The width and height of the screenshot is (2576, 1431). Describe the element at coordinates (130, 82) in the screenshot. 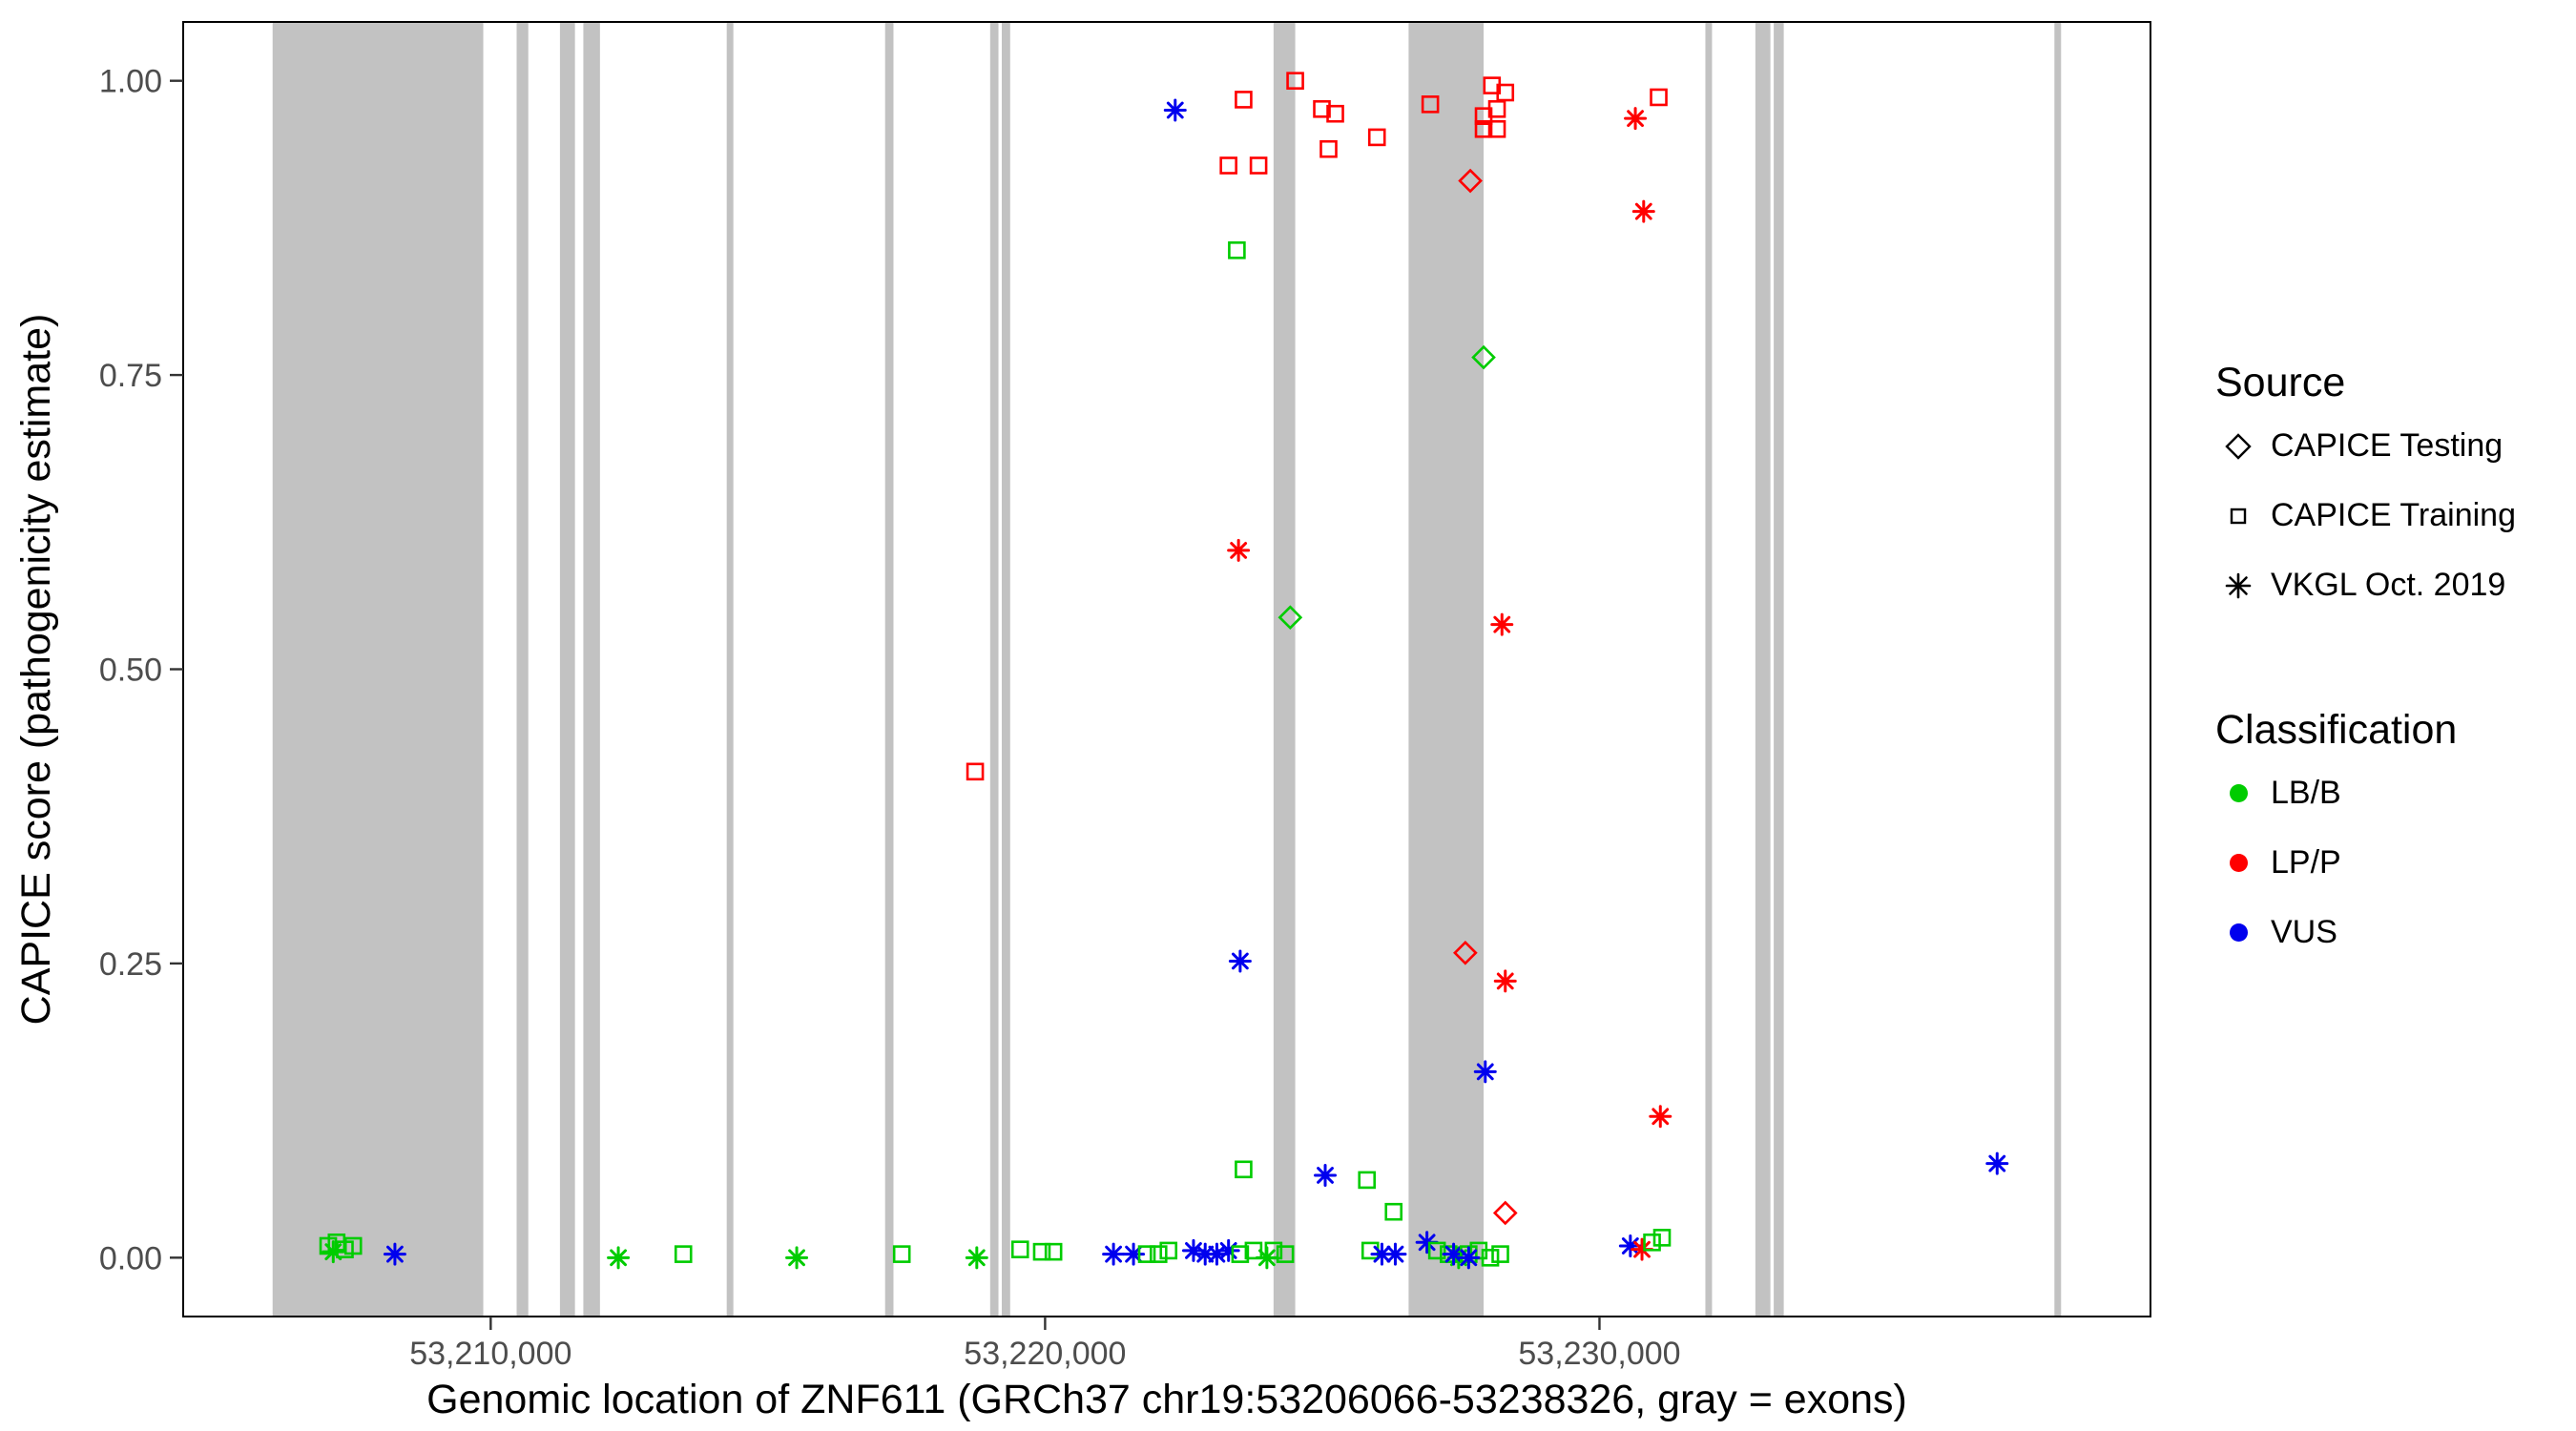

I see `y-tick-label: 1.00` at that location.